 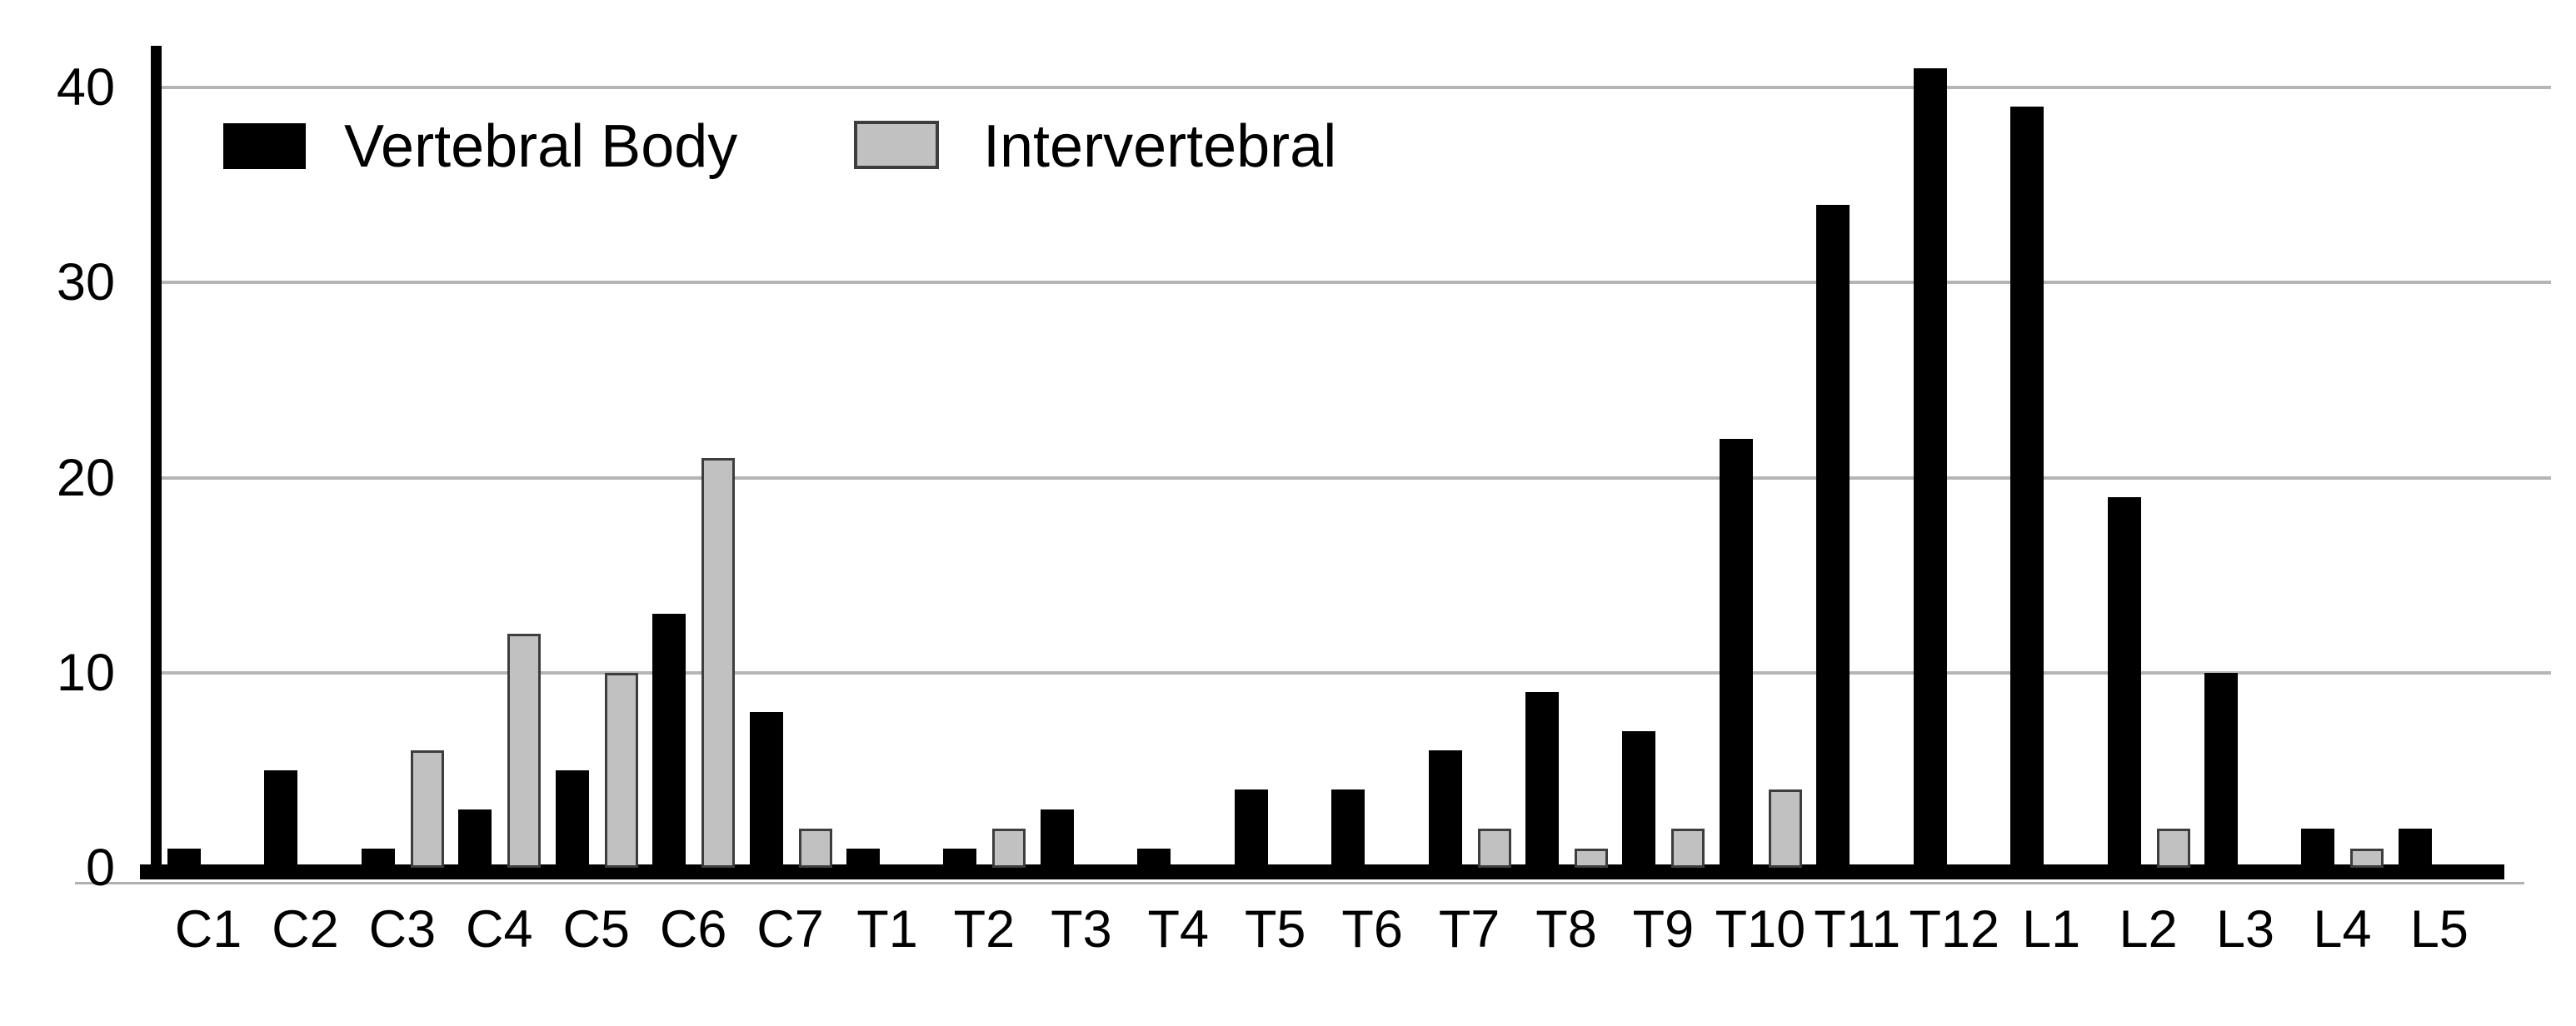 What do you see at coordinates (1688, 848) in the screenshot?
I see `bar-t9-intervertebral` at bounding box center [1688, 848].